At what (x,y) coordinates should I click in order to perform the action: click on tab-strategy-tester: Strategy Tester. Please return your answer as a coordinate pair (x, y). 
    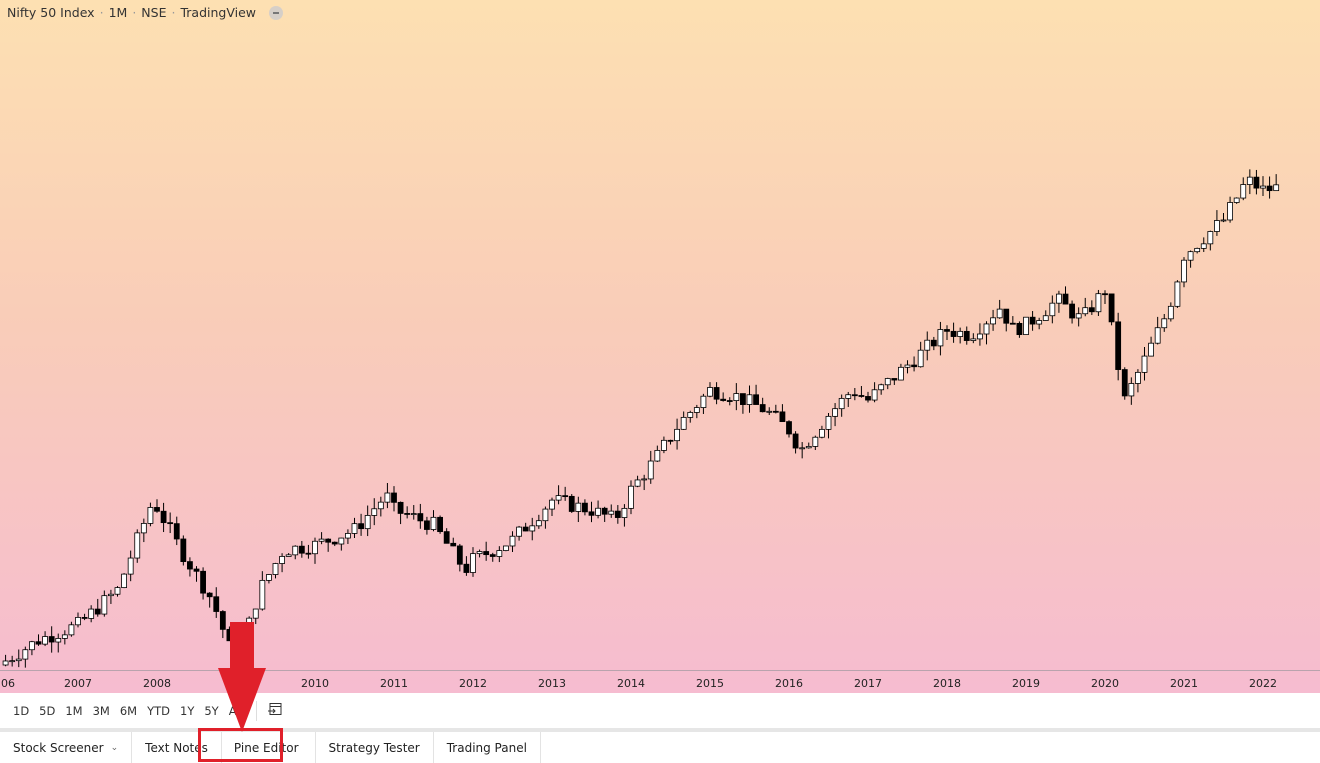
    Looking at the image, I should click on (375, 747).